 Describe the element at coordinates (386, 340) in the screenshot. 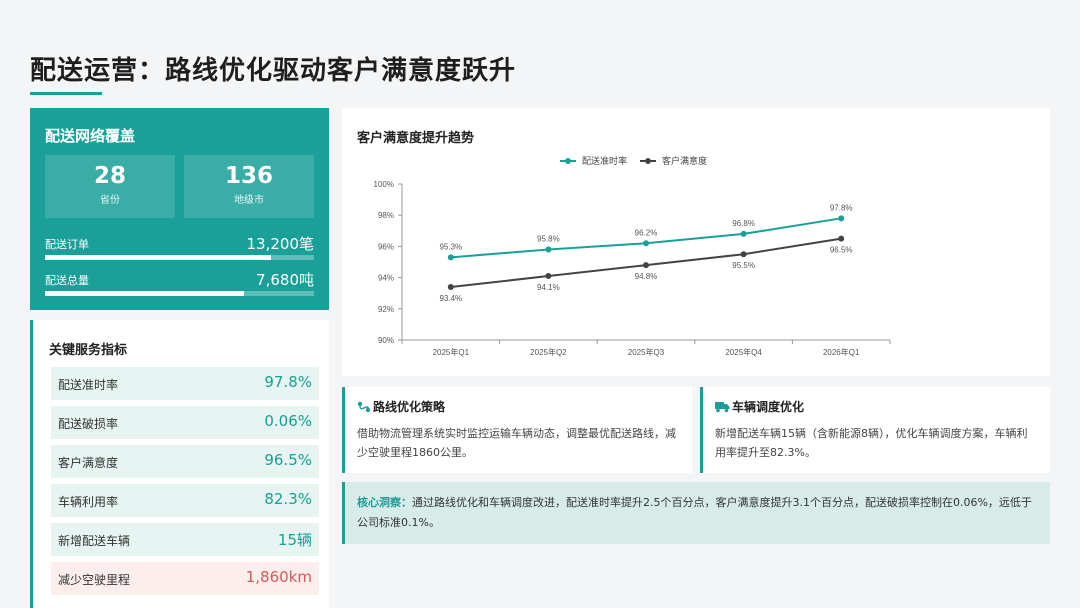

I see `y-tick-label: 90%` at that location.